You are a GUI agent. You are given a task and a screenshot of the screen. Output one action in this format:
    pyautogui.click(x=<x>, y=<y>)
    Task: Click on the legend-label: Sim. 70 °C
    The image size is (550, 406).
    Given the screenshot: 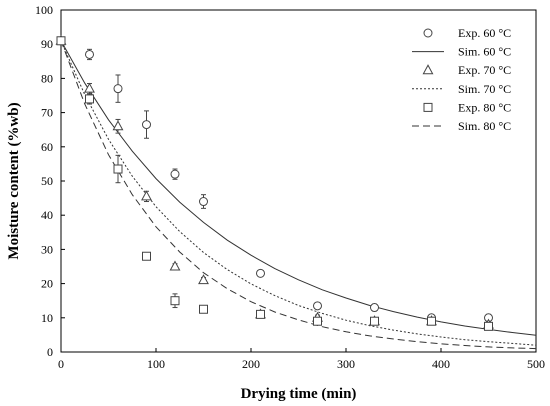 What is the action you would take?
    pyautogui.click(x=484, y=89)
    